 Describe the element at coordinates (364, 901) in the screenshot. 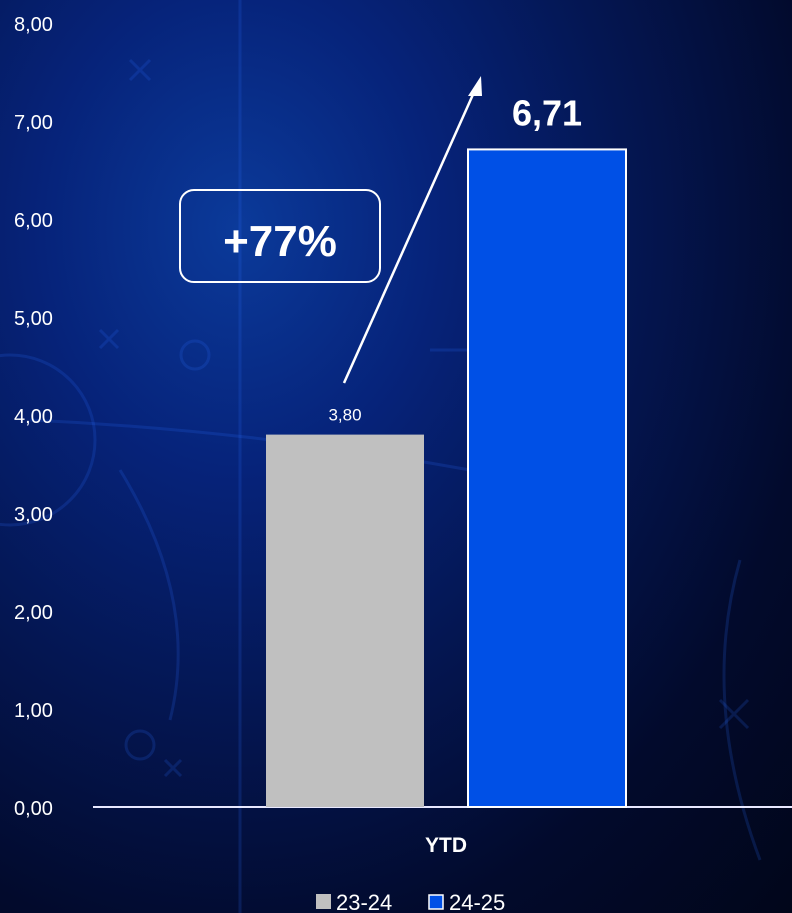

I see `legend-label-23-24: 23-24` at that location.